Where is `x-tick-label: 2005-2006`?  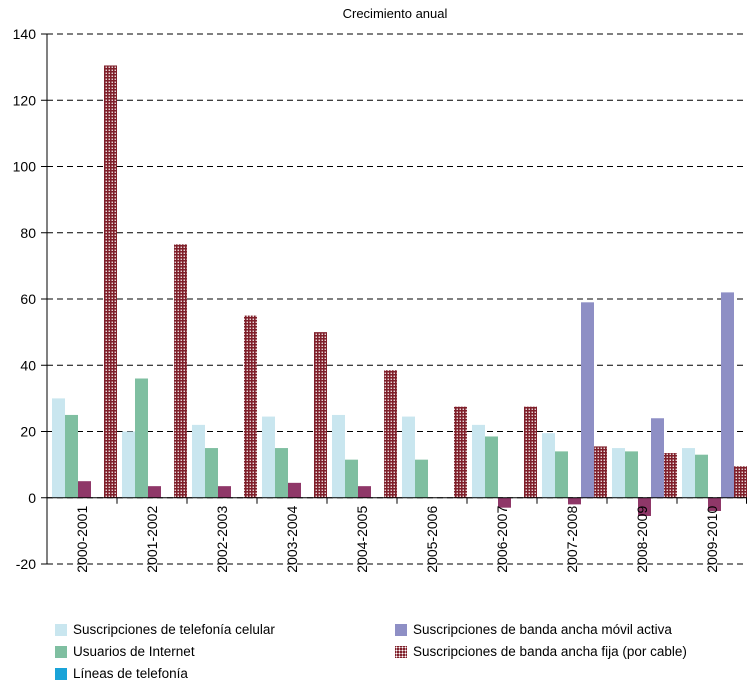 x-tick-label: 2005-2006 is located at coordinates (432, 539).